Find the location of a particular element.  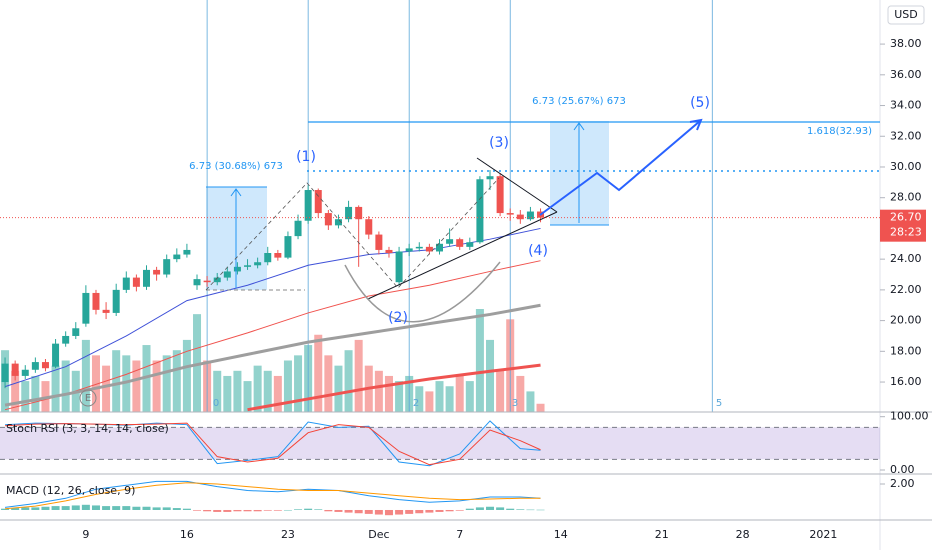

band is located at coordinates (440, 443).